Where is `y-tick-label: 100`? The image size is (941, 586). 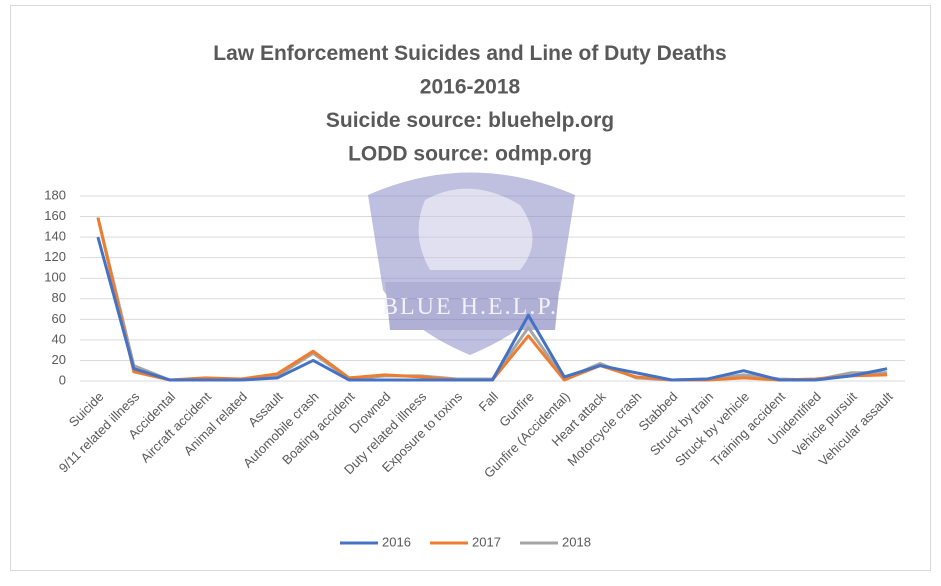
y-tick-label: 100 is located at coordinates (55, 277).